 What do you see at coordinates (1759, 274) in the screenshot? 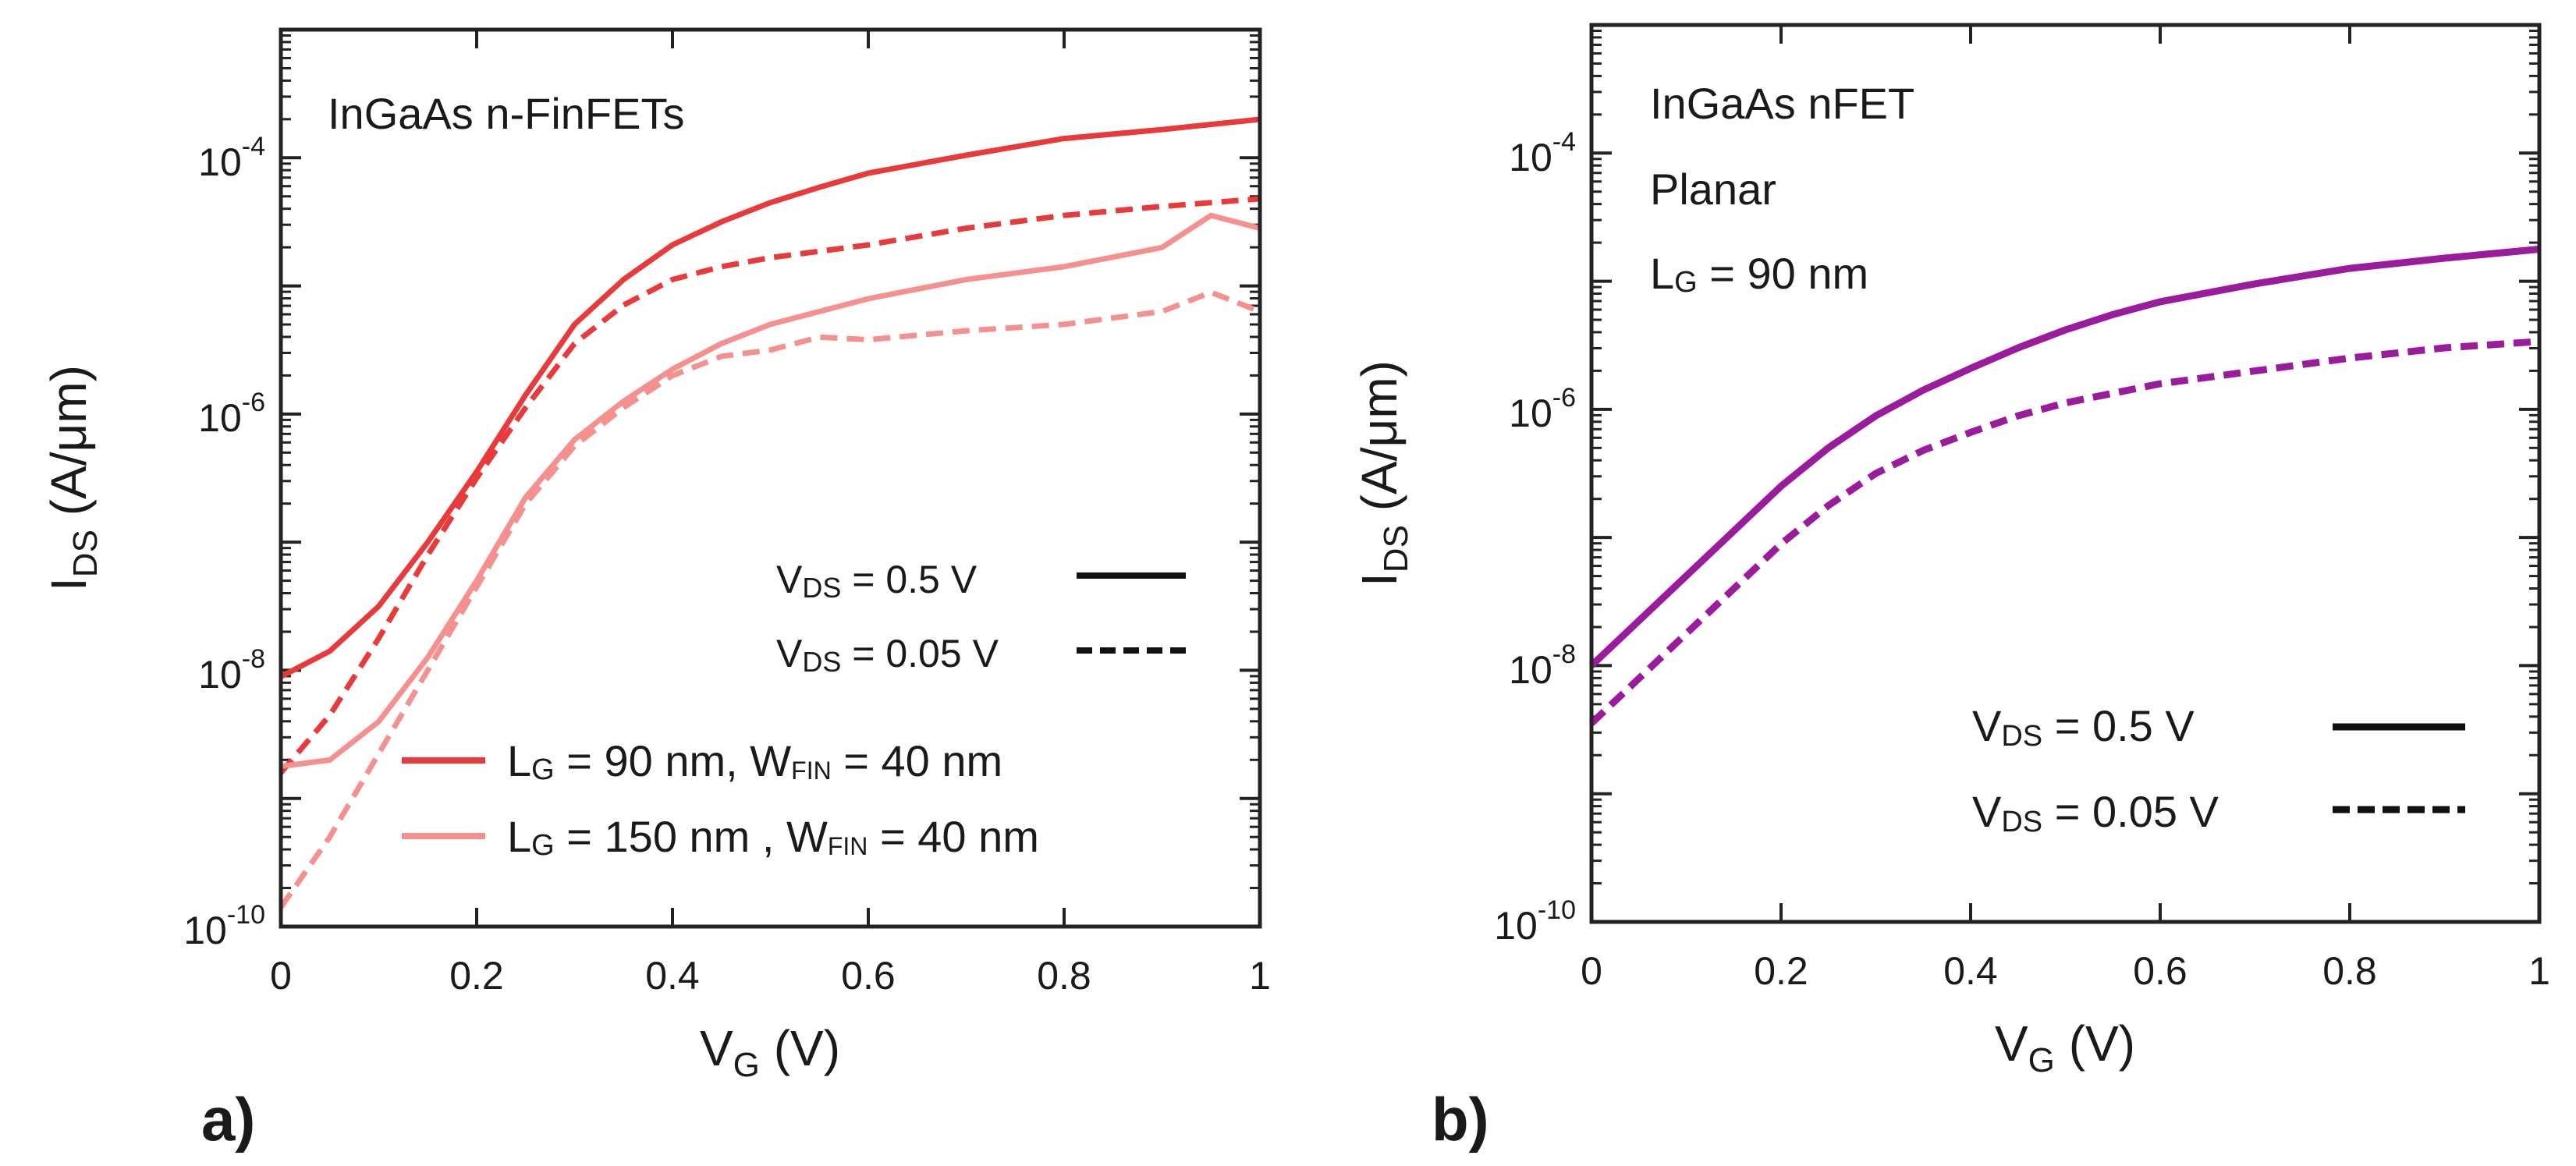
I see `panel-b-gate-length-annotation: LG = 90 nm` at bounding box center [1759, 274].